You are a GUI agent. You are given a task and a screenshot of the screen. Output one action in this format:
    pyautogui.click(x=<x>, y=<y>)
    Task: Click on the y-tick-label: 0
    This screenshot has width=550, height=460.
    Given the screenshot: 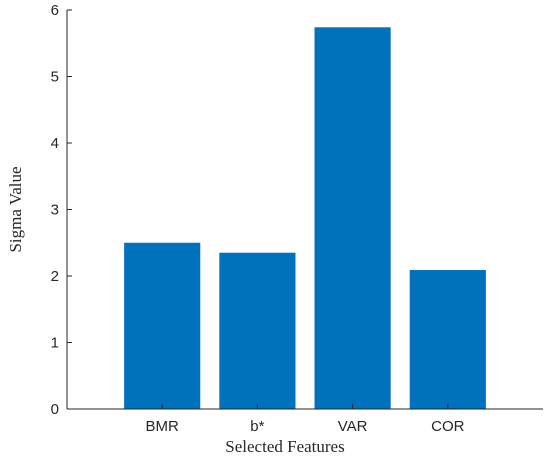 What is the action you would take?
    pyautogui.click(x=55, y=409)
    